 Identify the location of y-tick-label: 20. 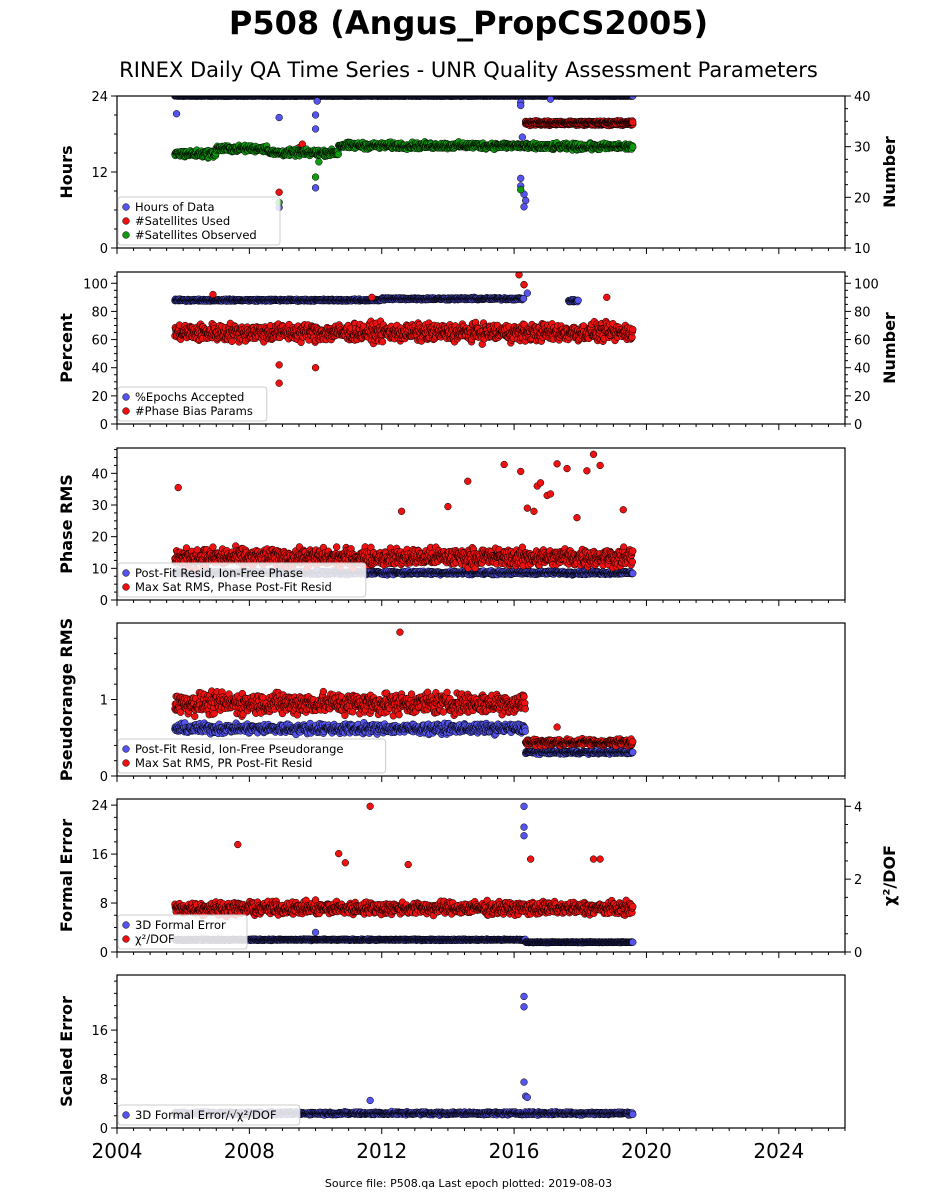
(99, 397).